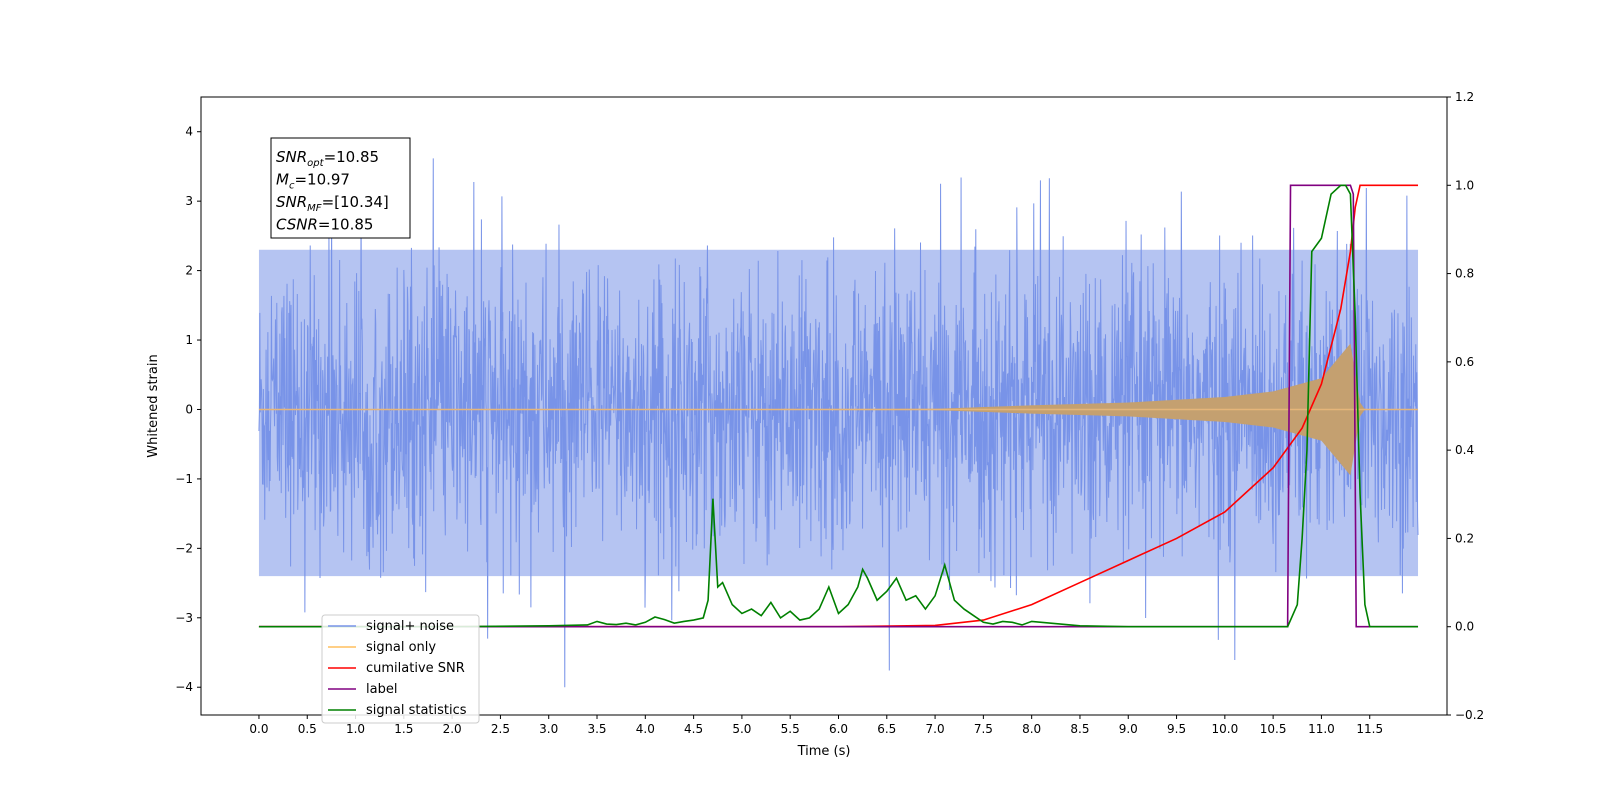 The height and width of the screenshot is (800, 1600). I want to click on x-tick-label: 0.0, so click(258, 729).